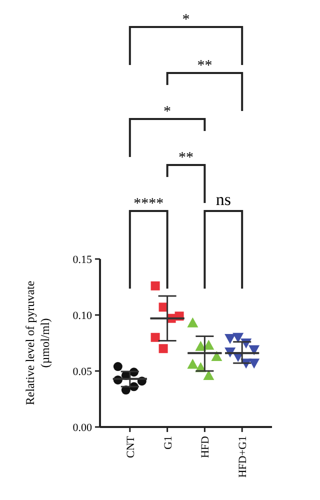  Describe the element at coordinates (168, 443) in the screenshot. I see `x-tick-label: G1` at that location.